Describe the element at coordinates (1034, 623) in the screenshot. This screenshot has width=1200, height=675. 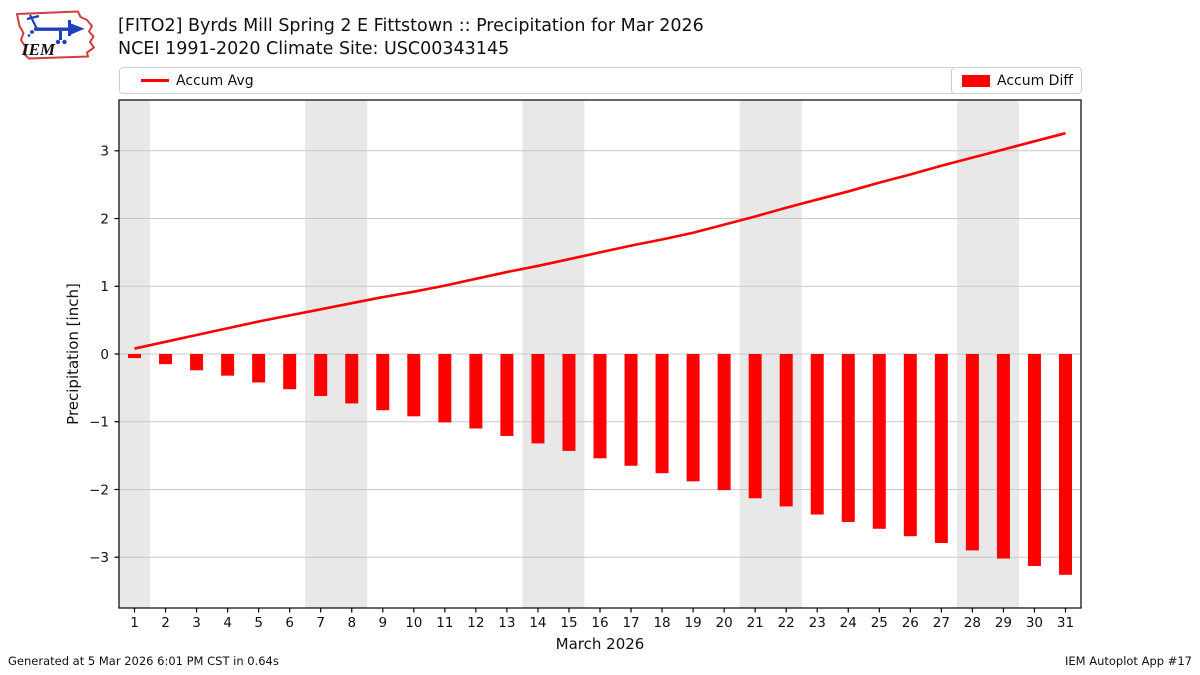
I see `x-tick-label: 30` at that location.